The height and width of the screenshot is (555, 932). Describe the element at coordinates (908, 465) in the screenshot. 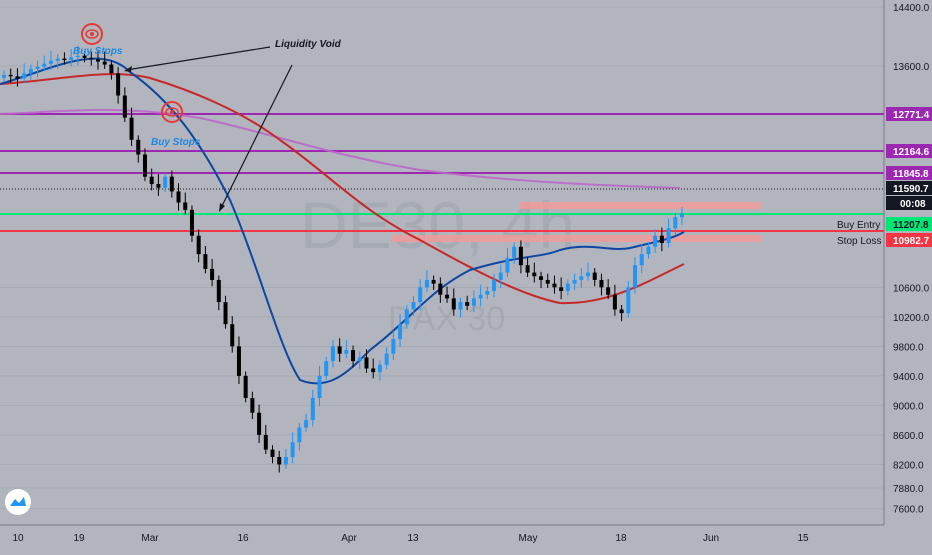

I see `y-tick-label: 8200.0` at that location.